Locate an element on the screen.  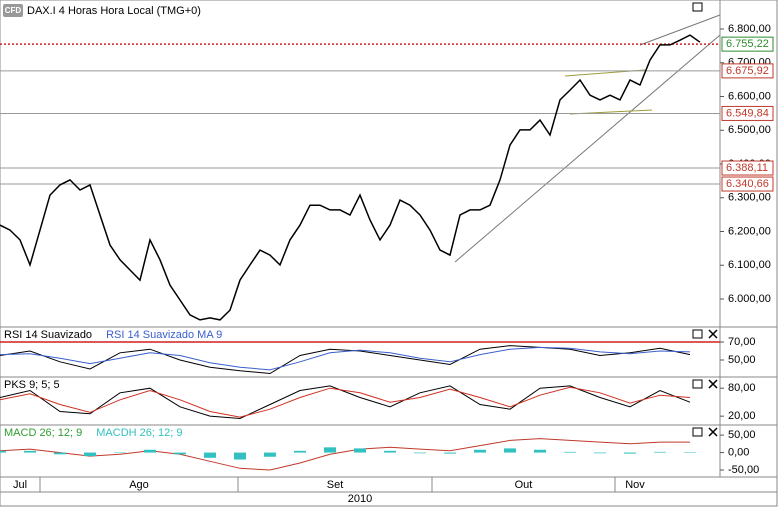
level-label: 6.340,66 is located at coordinates (747, 184).